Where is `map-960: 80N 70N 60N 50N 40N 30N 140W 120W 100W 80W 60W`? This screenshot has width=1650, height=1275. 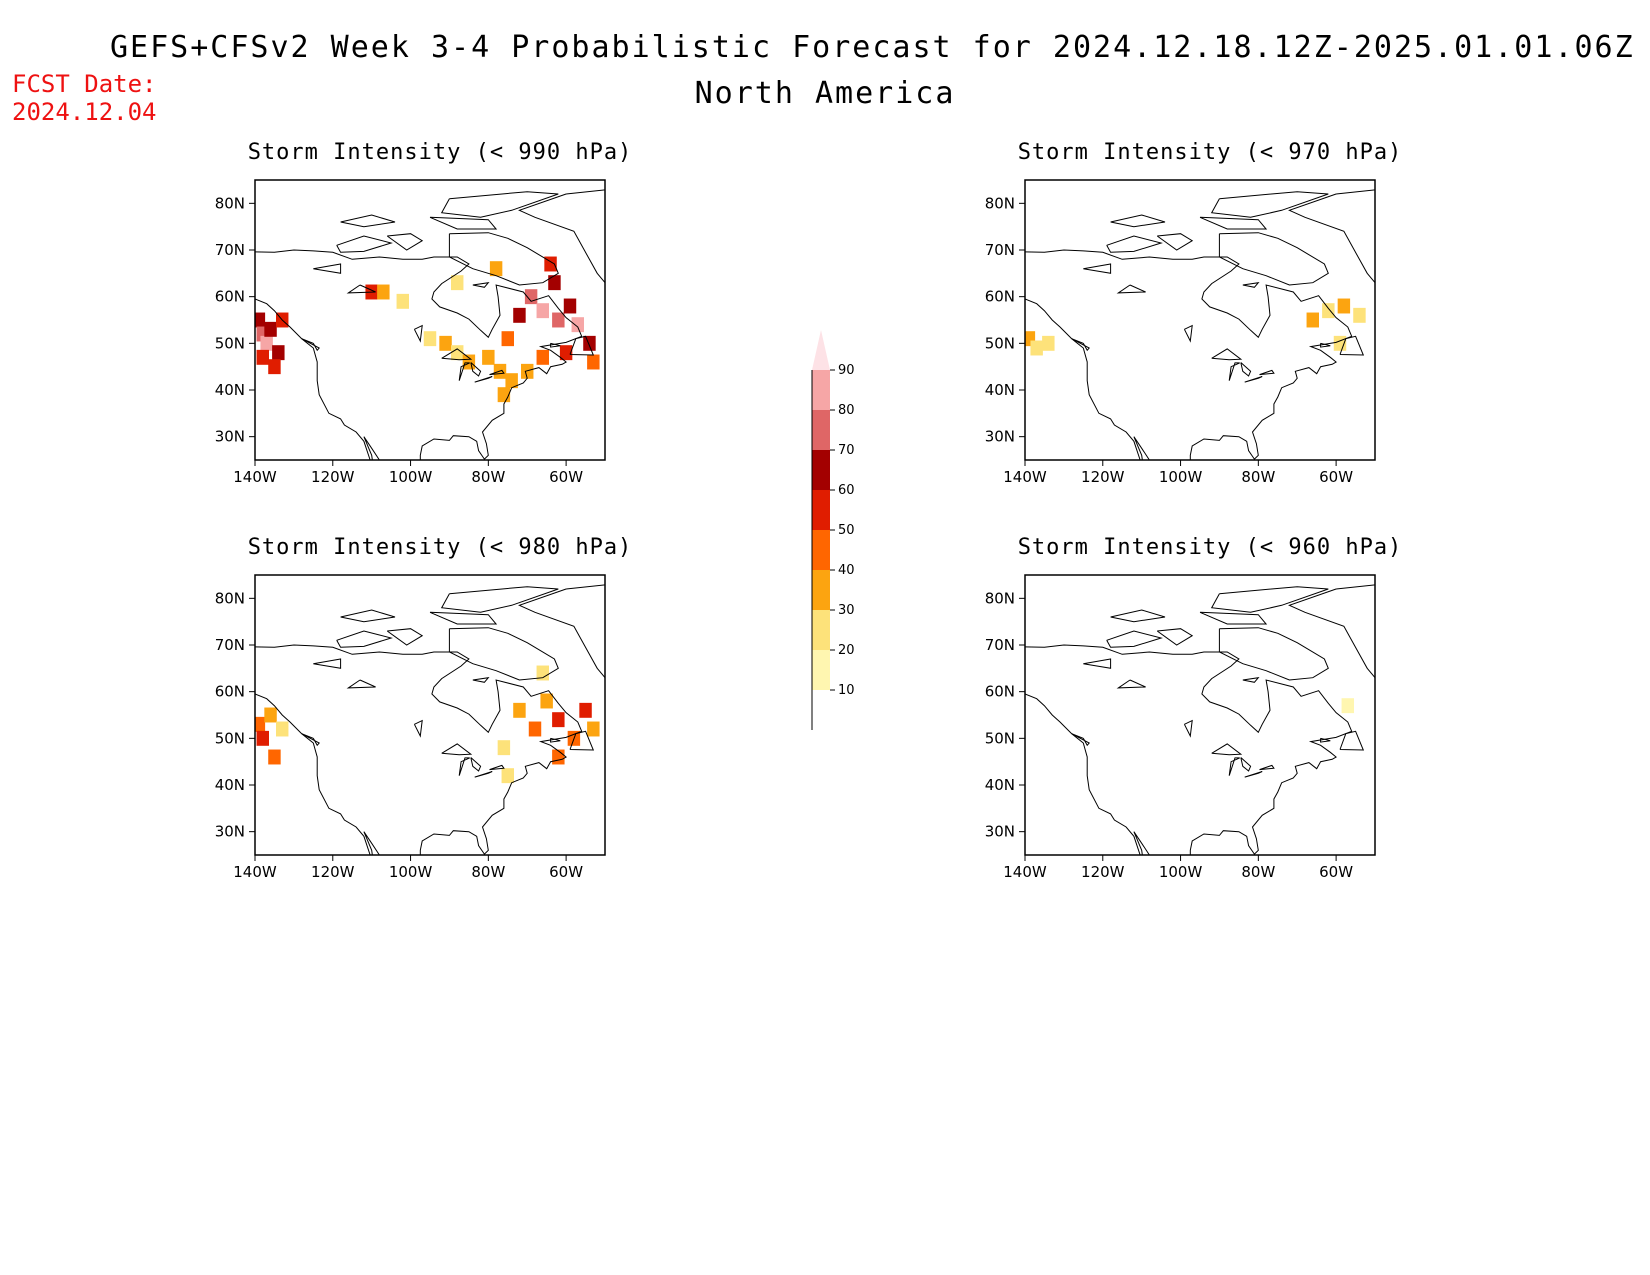 map-960: 80N 70N 60N 50N 40N 30N 140W 120W 100W 80W 60W is located at coordinates (1180, 727).